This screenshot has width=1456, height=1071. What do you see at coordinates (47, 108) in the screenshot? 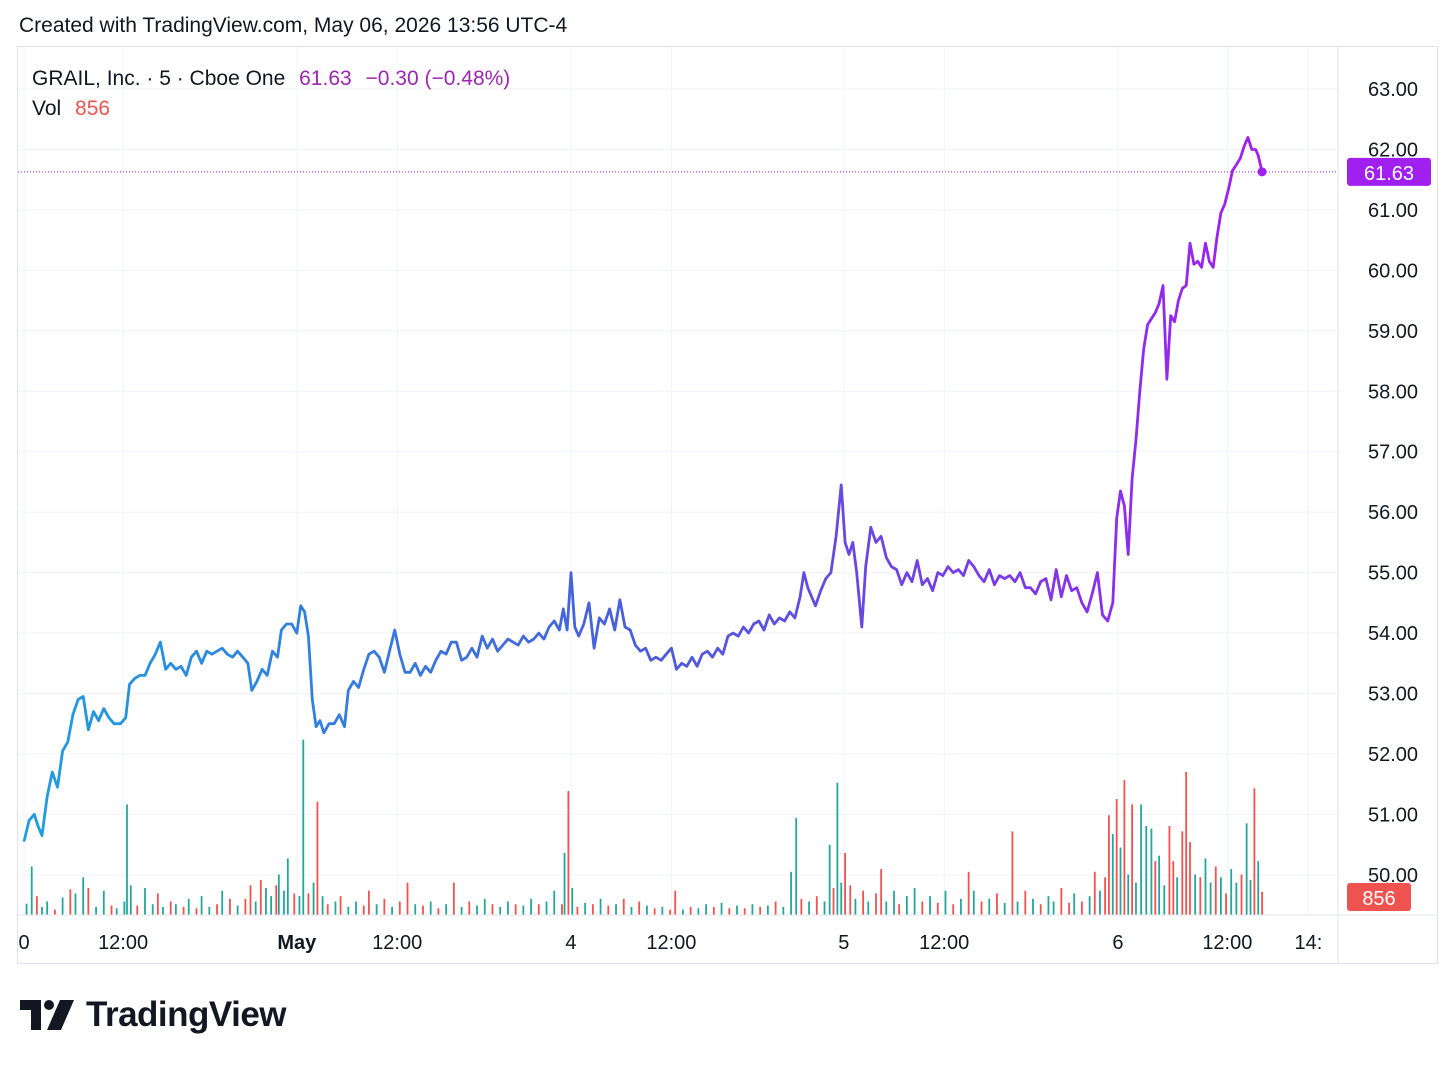
I see `volume-label: Vol` at bounding box center [47, 108].